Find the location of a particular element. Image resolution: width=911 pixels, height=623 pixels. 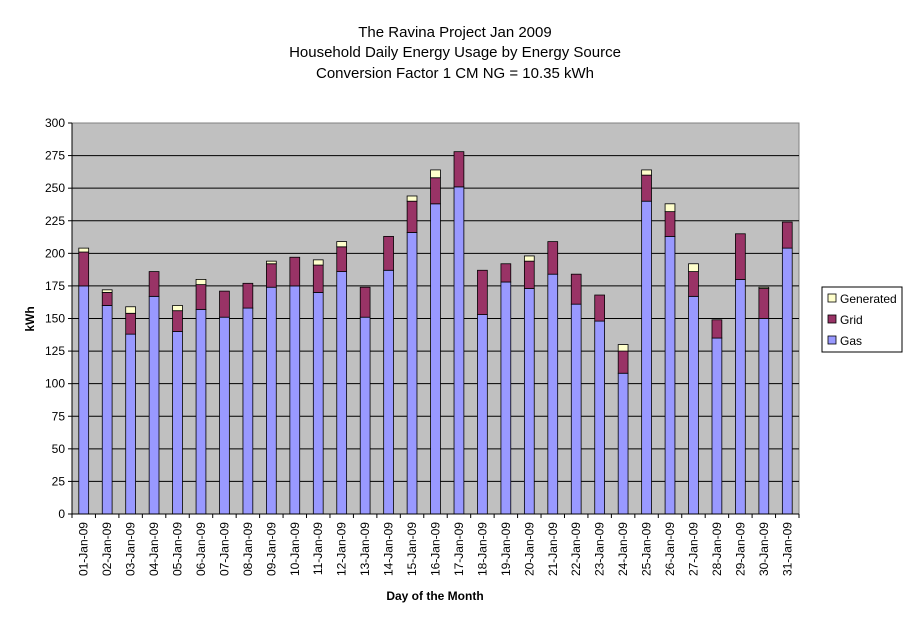

x-tick-label: 07-Jan-09 is located at coordinates (224, 549).